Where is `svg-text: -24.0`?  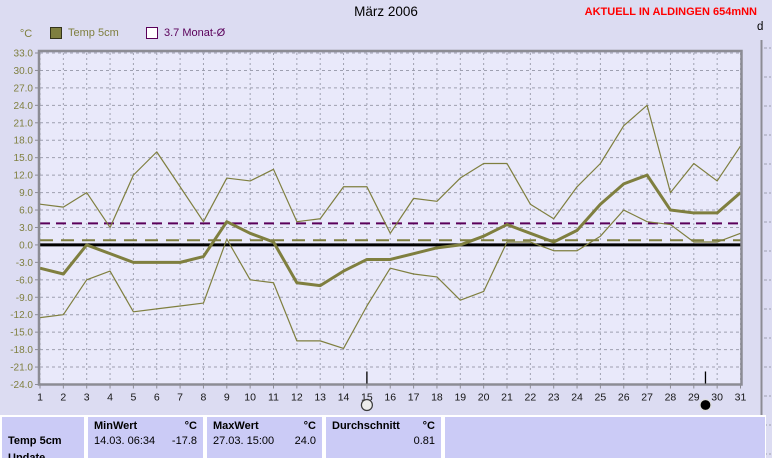
svg-text: -24.0 is located at coordinates (21, 385).